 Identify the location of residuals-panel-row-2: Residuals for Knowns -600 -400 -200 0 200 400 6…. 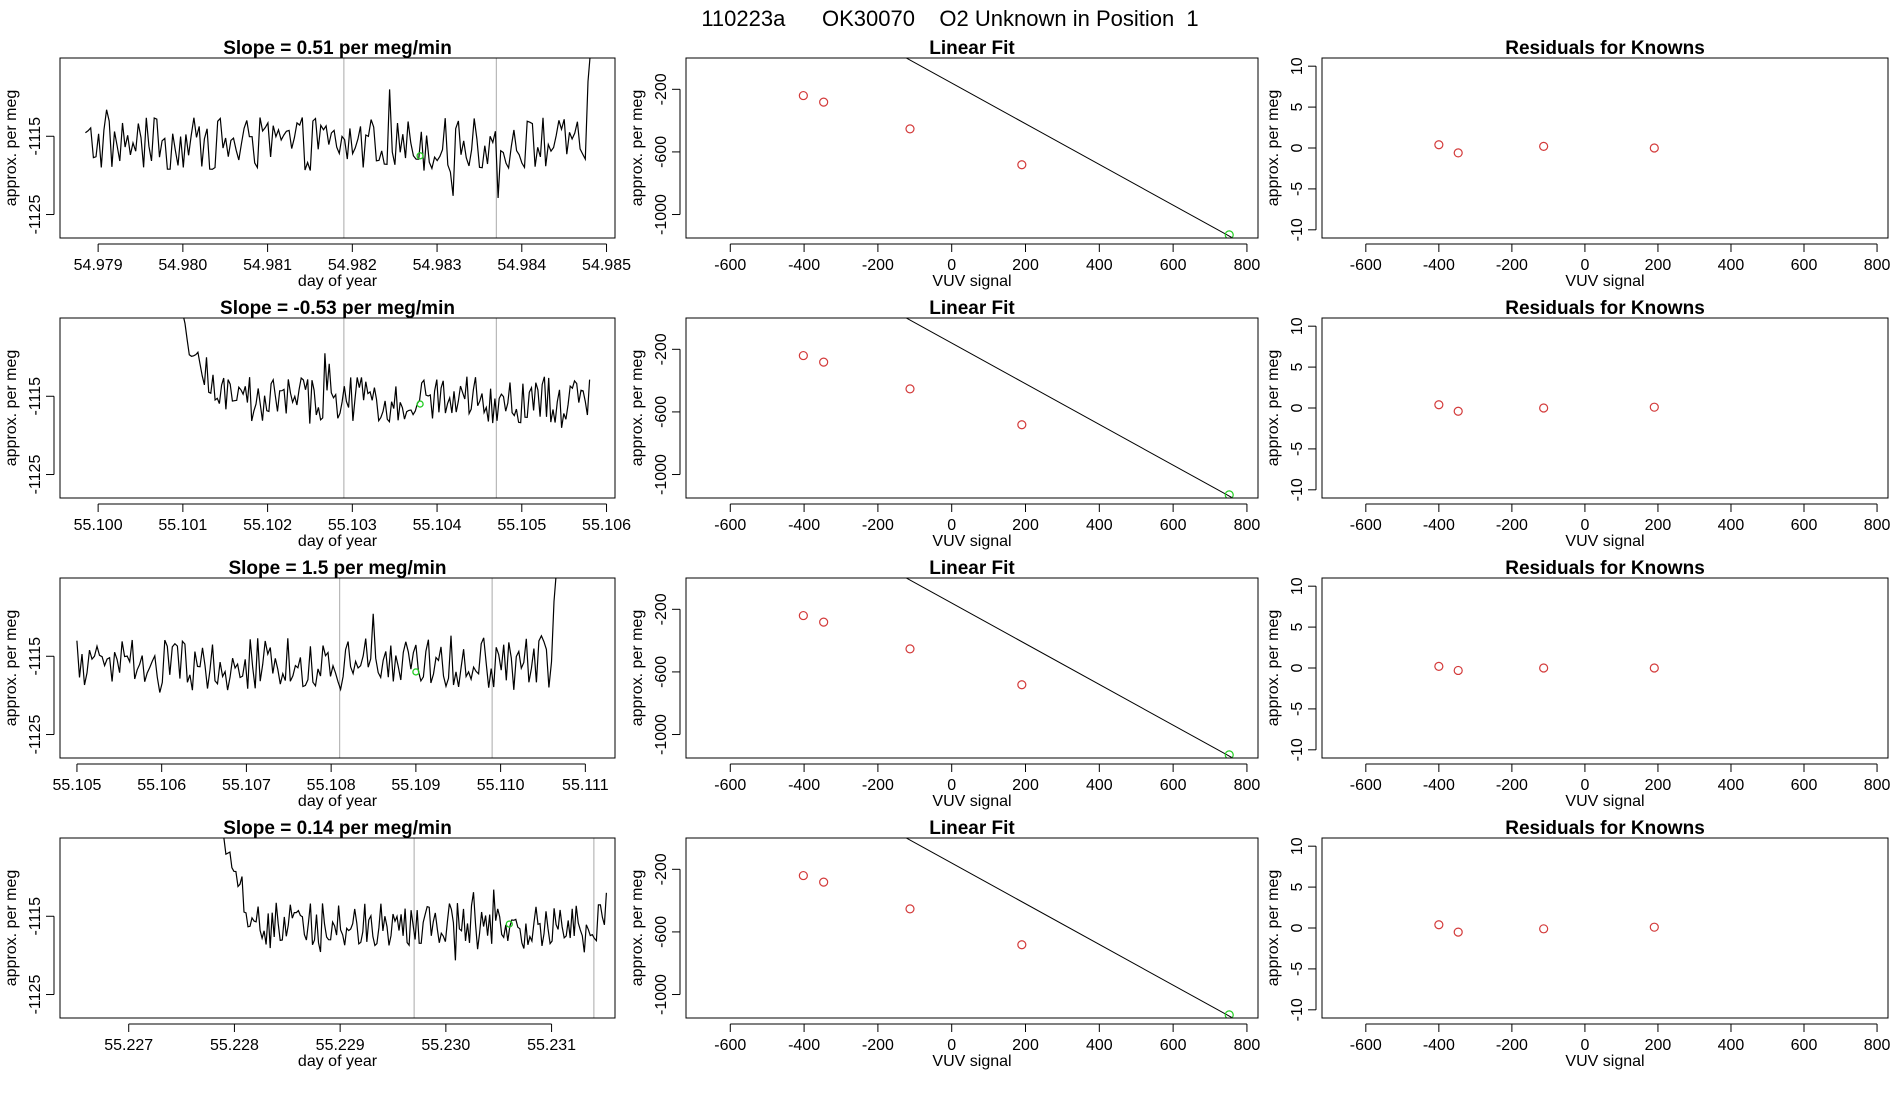
(1577, 424).